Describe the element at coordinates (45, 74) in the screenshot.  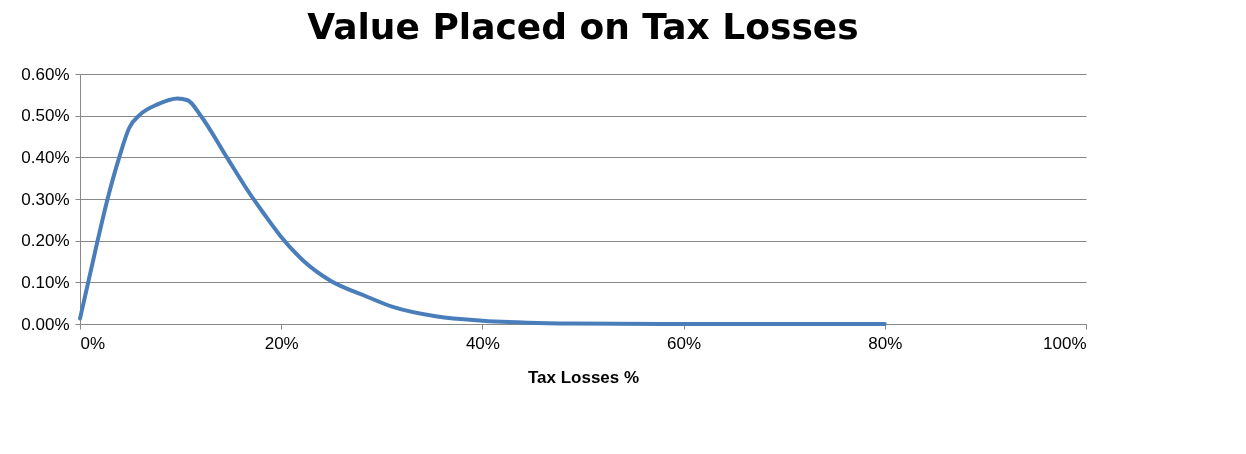
I see `y-tick-label: 0.60%` at that location.